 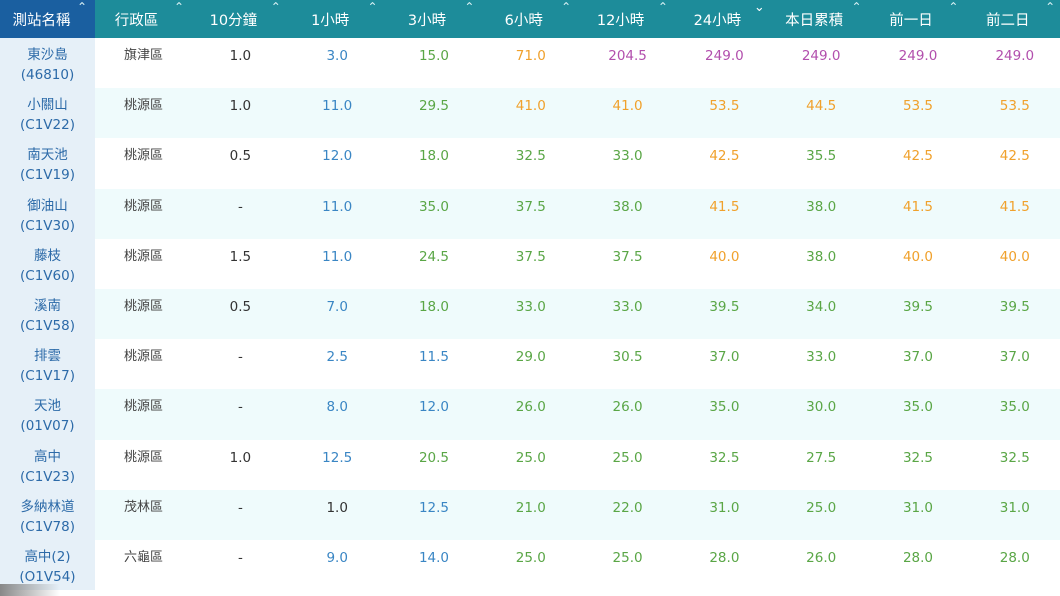 What do you see at coordinates (814, 20) in the screenshot?
I see `column-header-label: 本日累積` at bounding box center [814, 20].